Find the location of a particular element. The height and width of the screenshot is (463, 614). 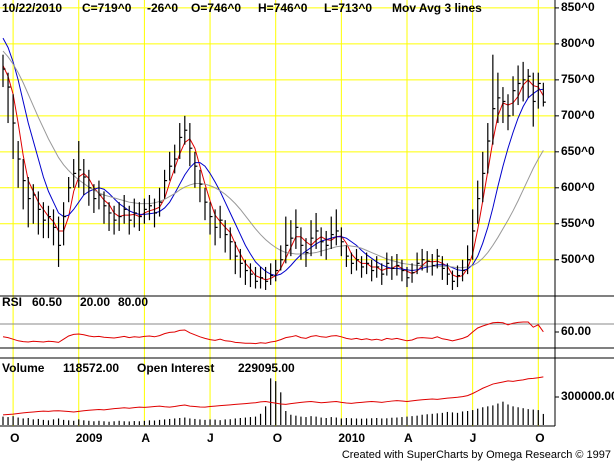

y-tick-label: 500^0 is located at coordinates (578, 259).